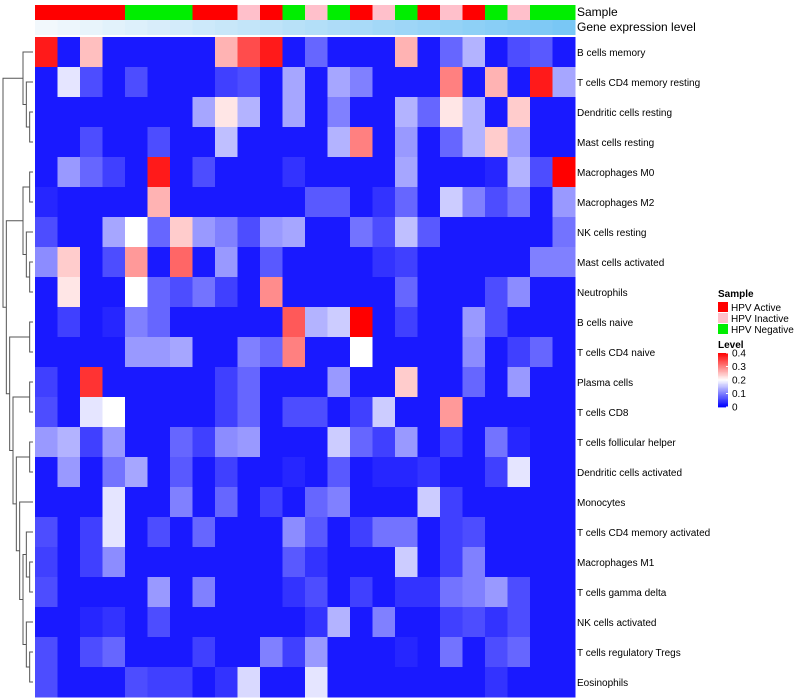 The image size is (800, 700). What do you see at coordinates (615, 143) in the screenshot?
I see `row-label: Mast cells resting` at bounding box center [615, 143].